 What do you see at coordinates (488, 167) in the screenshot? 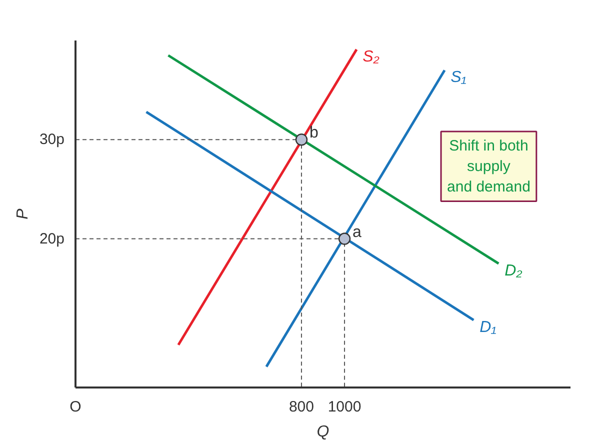
I see `annotation: Shift in both supply and demand` at bounding box center [488, 167].